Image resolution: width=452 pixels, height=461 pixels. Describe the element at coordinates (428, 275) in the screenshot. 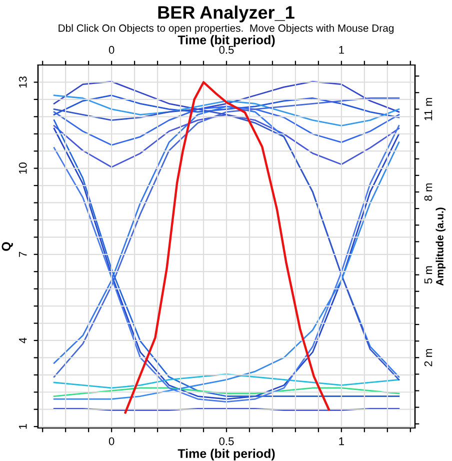

I see `y2-tick-label: 5 m` at that location.